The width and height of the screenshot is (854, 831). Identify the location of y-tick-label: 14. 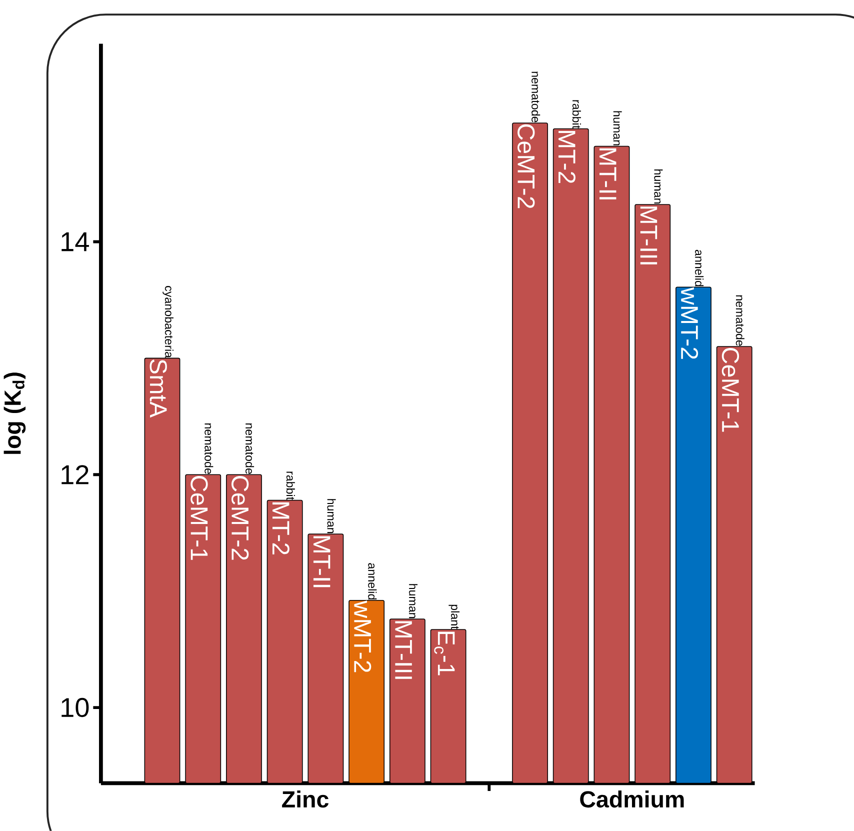
(75, 242).